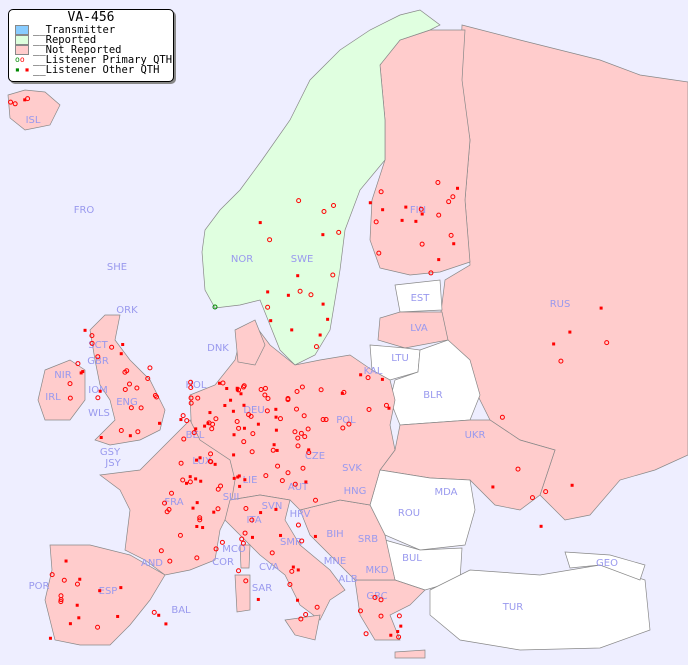 Image resolution: width=688 pixels, height=665 pixels. I want to click on country-label-rou: ROU, so click(409, 513).